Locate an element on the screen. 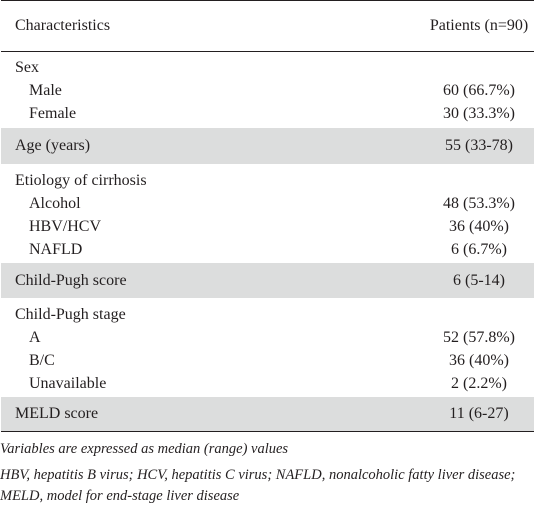  stage-unavailable-label: Unavailable is located at coordinates (68, 383).